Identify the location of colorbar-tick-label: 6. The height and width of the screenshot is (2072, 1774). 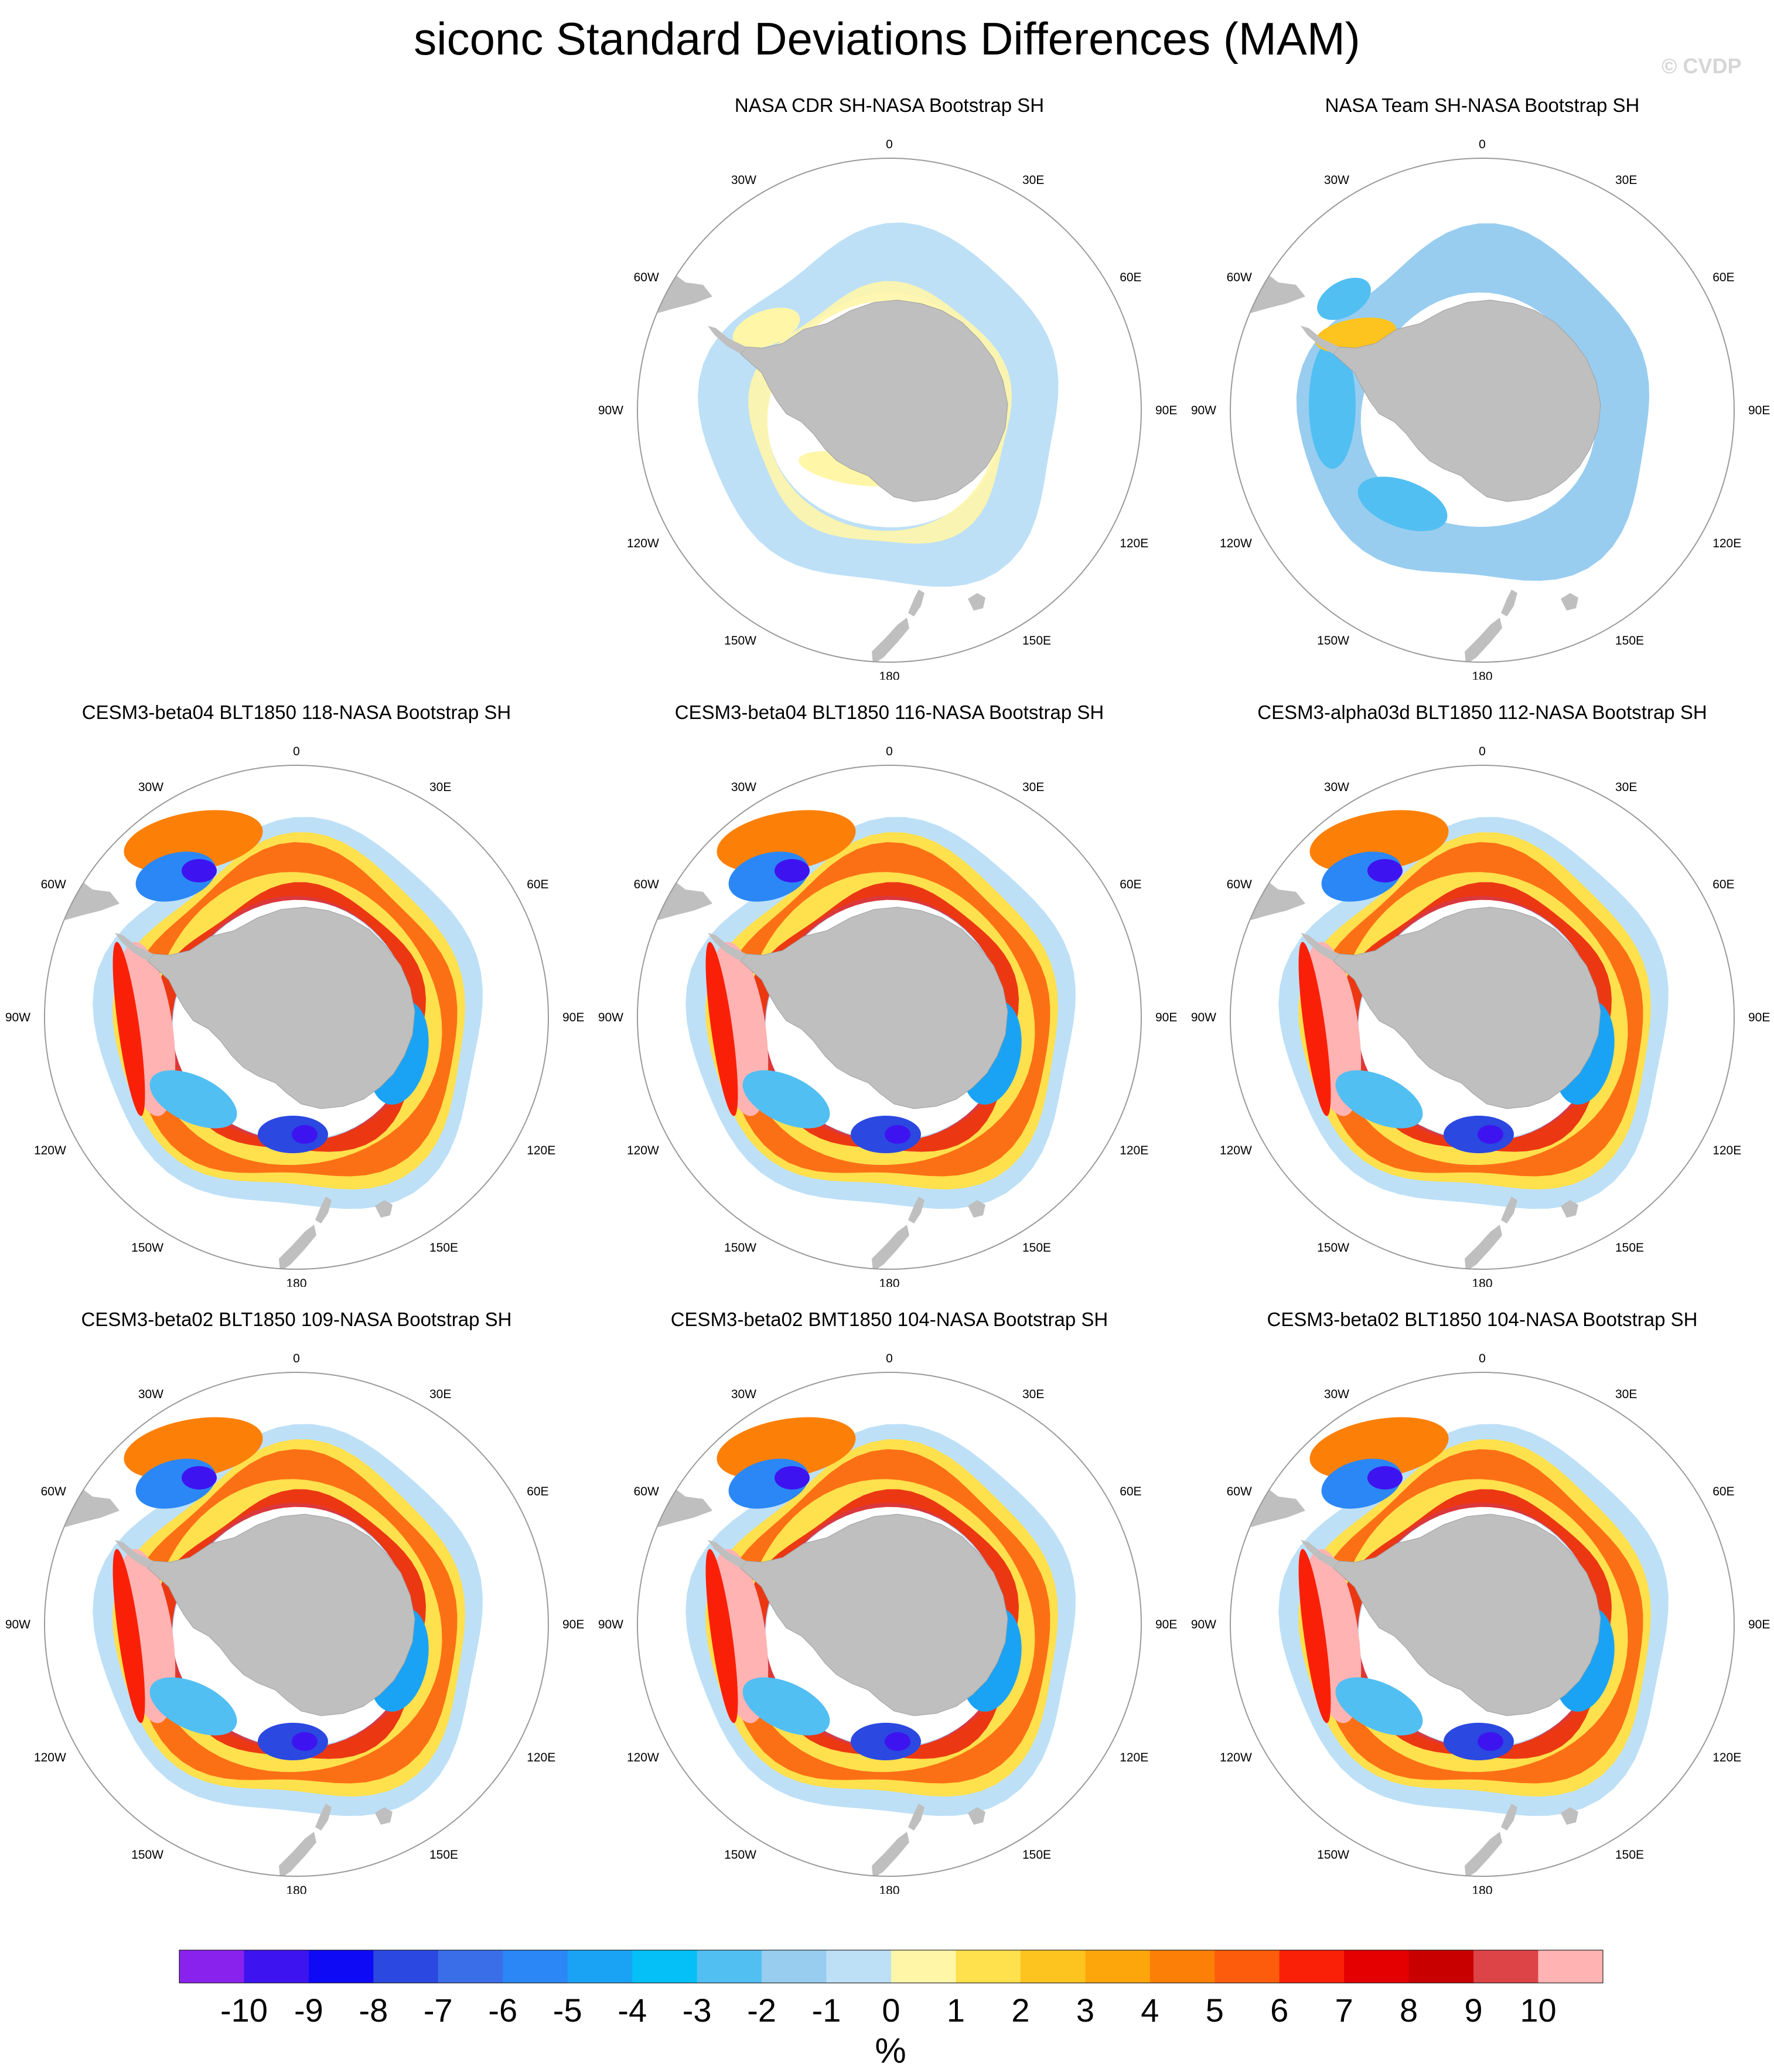
(1279, 2010).